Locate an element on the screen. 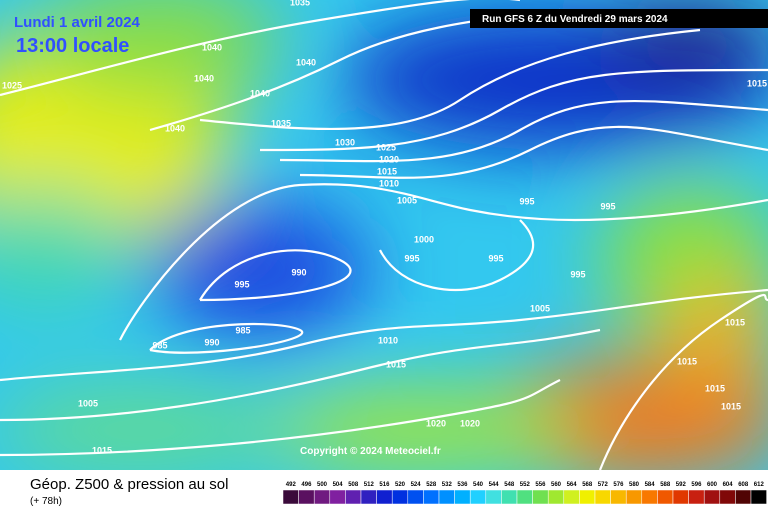  colorbar-label: 556 is located at coordinates (540, 485).